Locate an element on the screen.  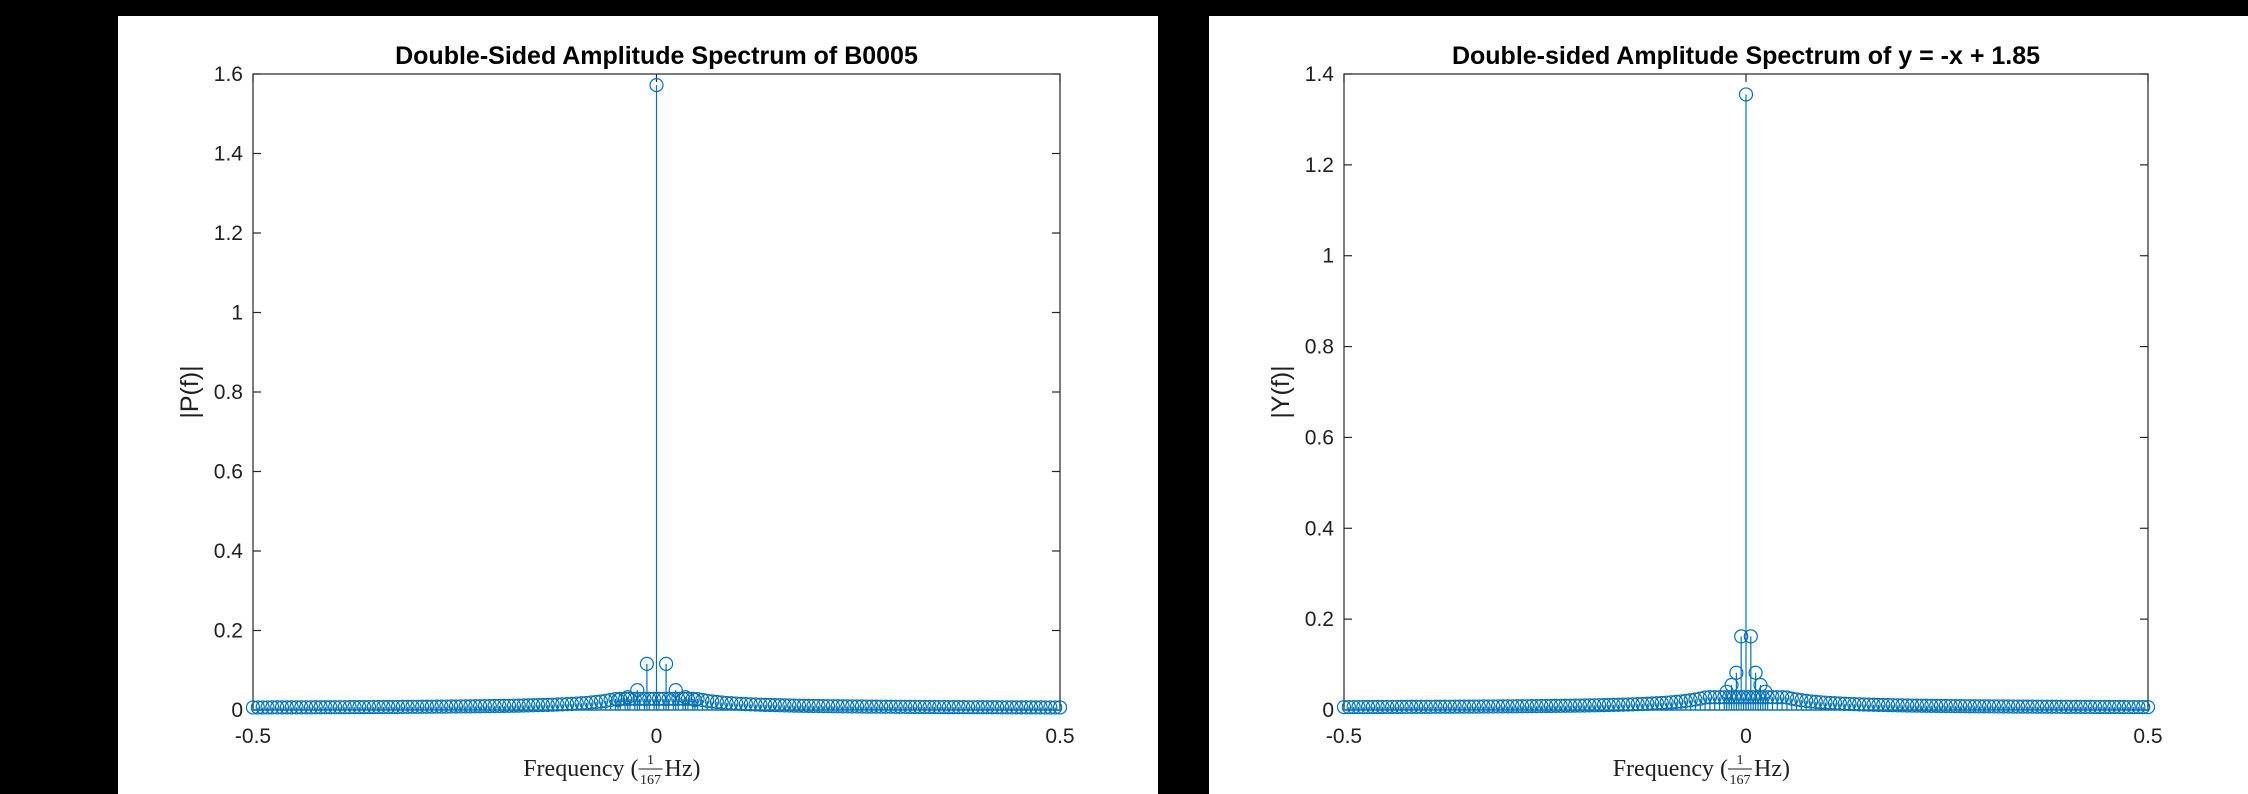
y-tick-label: 0.4 is located at coordinates (1320, 528).